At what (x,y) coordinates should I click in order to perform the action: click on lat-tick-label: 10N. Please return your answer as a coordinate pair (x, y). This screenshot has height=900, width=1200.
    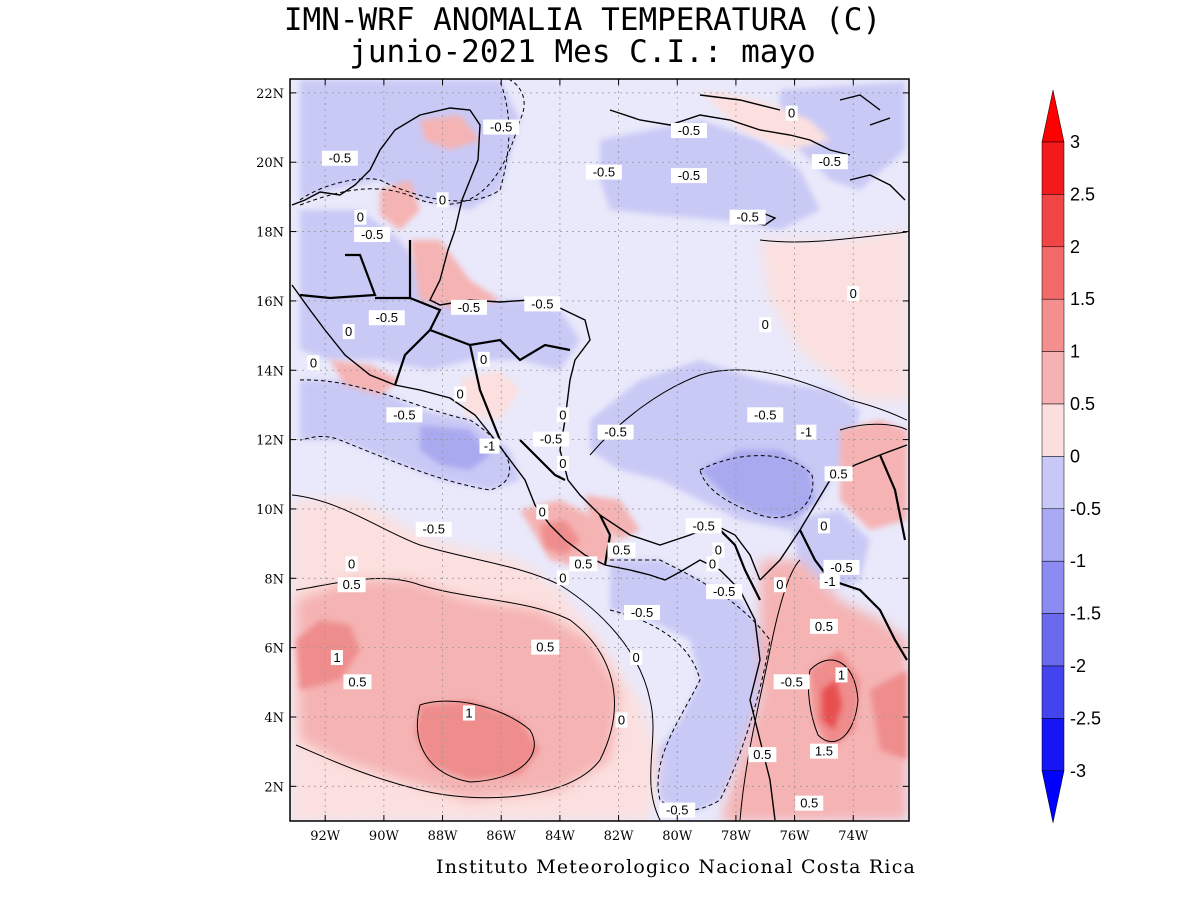
    Looking at the image, I should click on (270, 510).